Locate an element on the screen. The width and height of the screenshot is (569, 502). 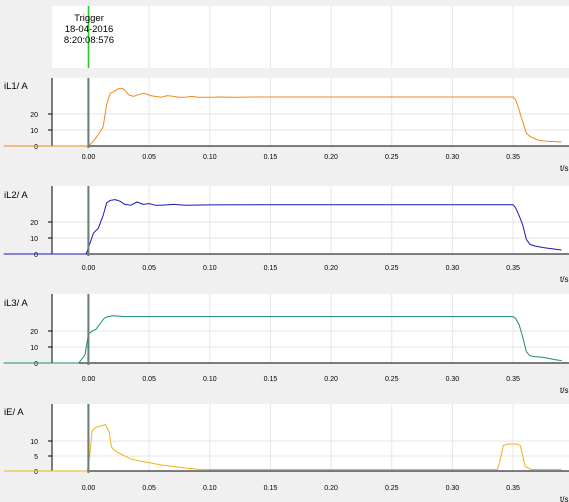
trigger-time: 8:20:08:576 is located at coordinates (89, 40).